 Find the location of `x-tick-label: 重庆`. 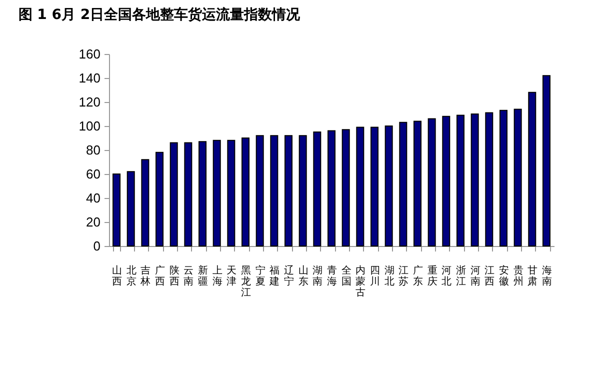

x-tick-label: 重庆 is located at coordinates (432, 276).